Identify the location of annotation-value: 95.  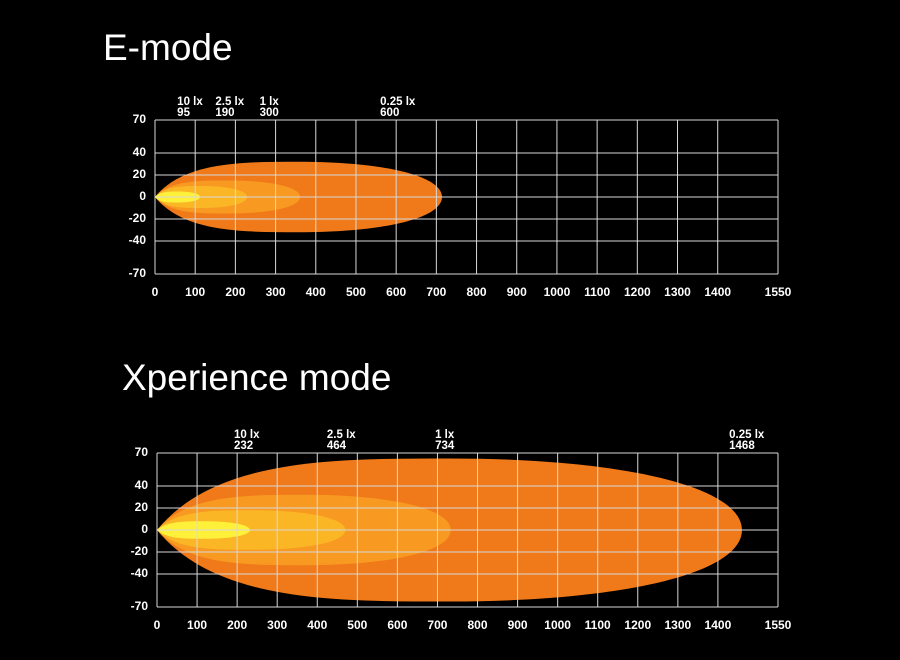
(183, 113).